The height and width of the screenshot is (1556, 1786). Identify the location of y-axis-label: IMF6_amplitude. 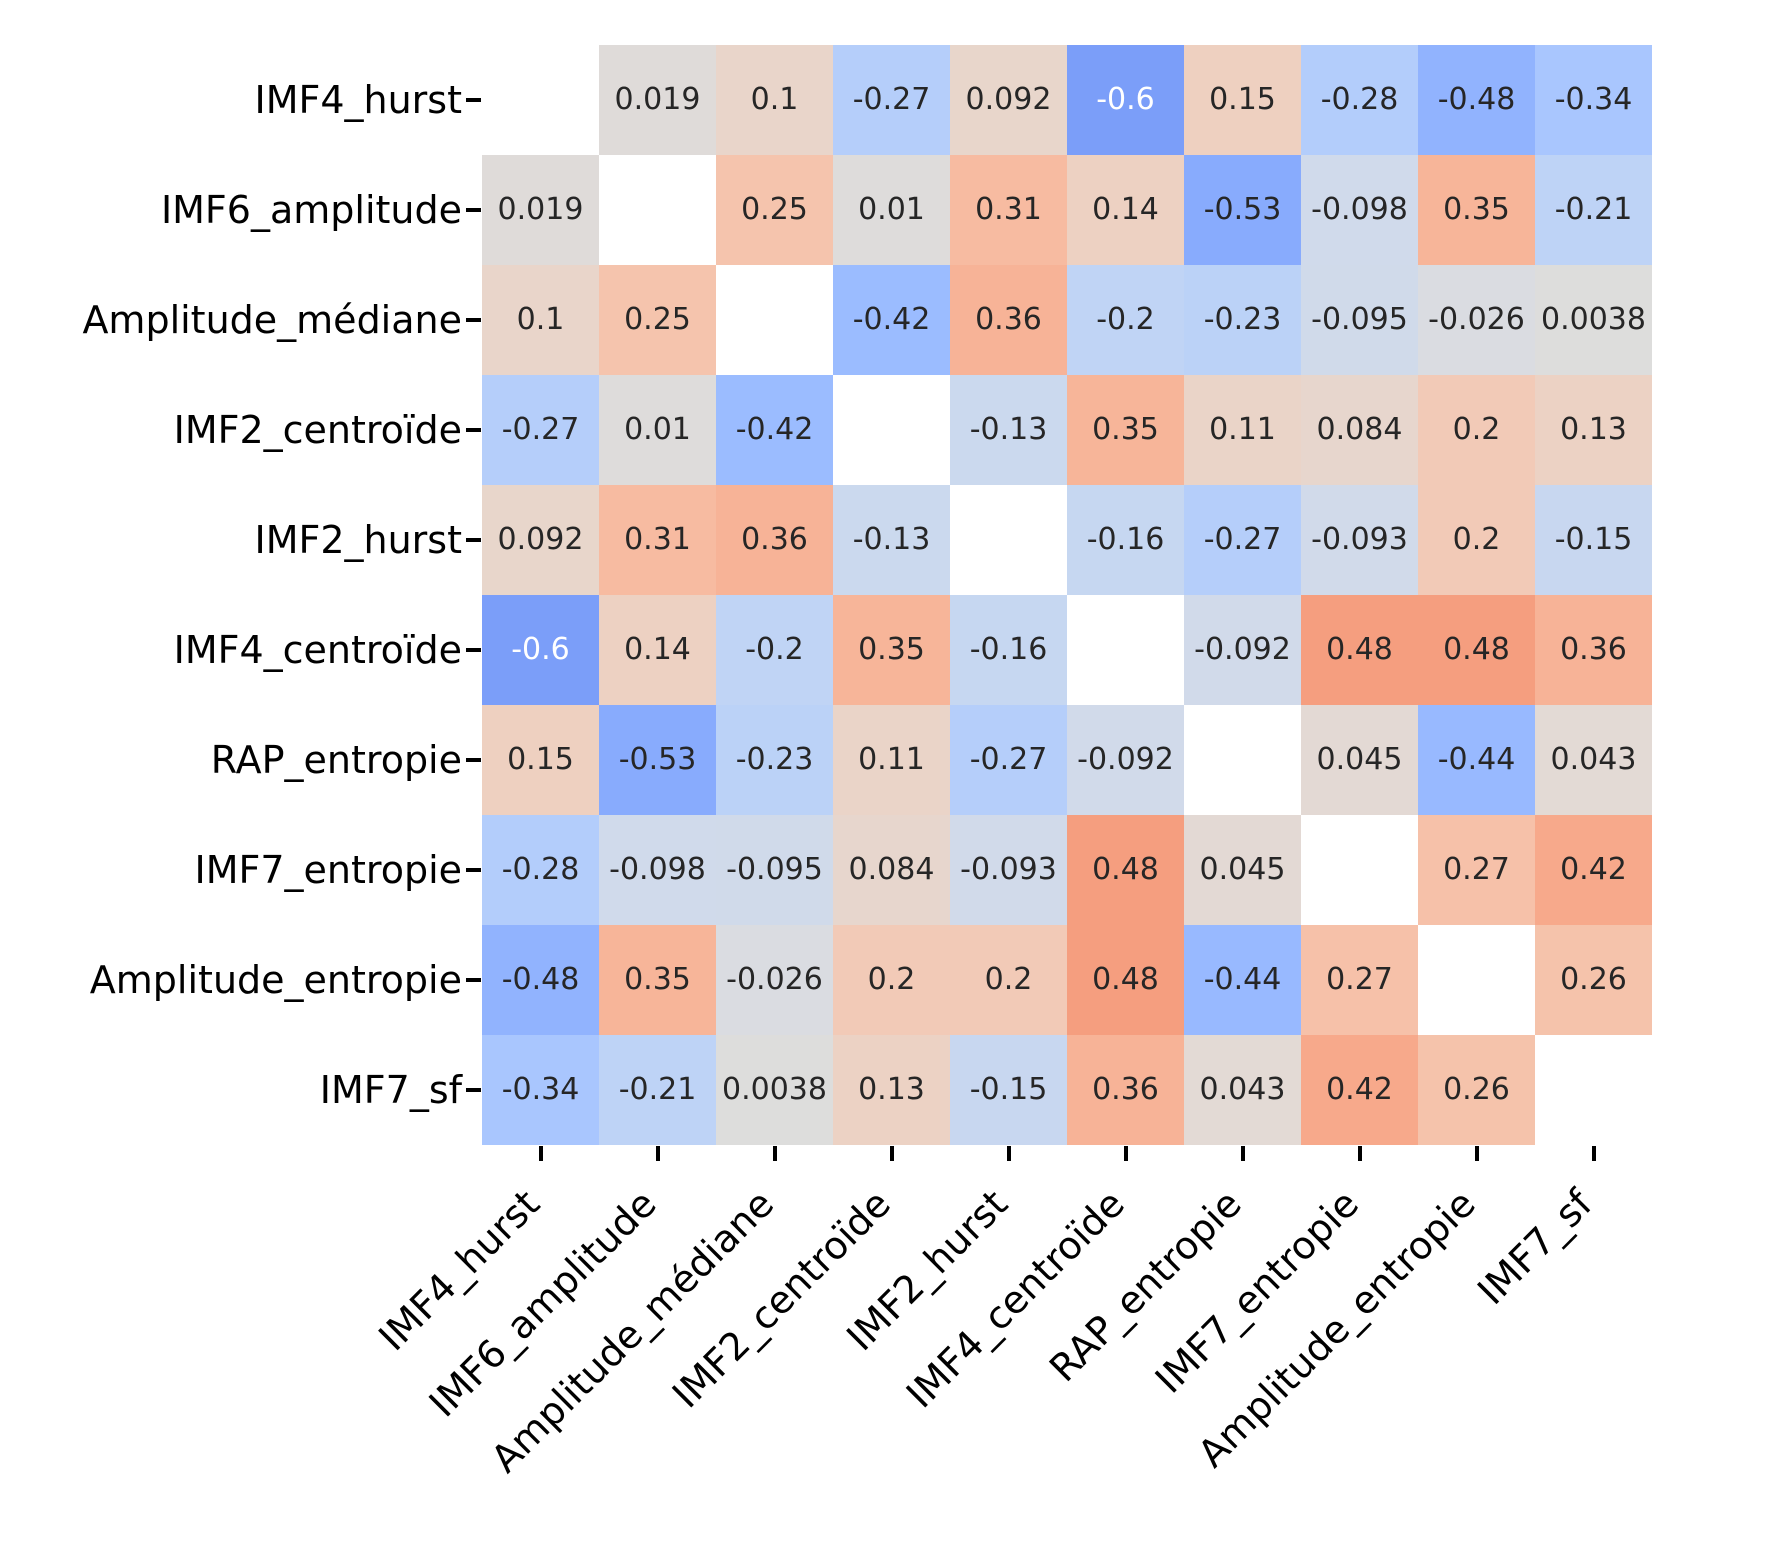
(311, 210).